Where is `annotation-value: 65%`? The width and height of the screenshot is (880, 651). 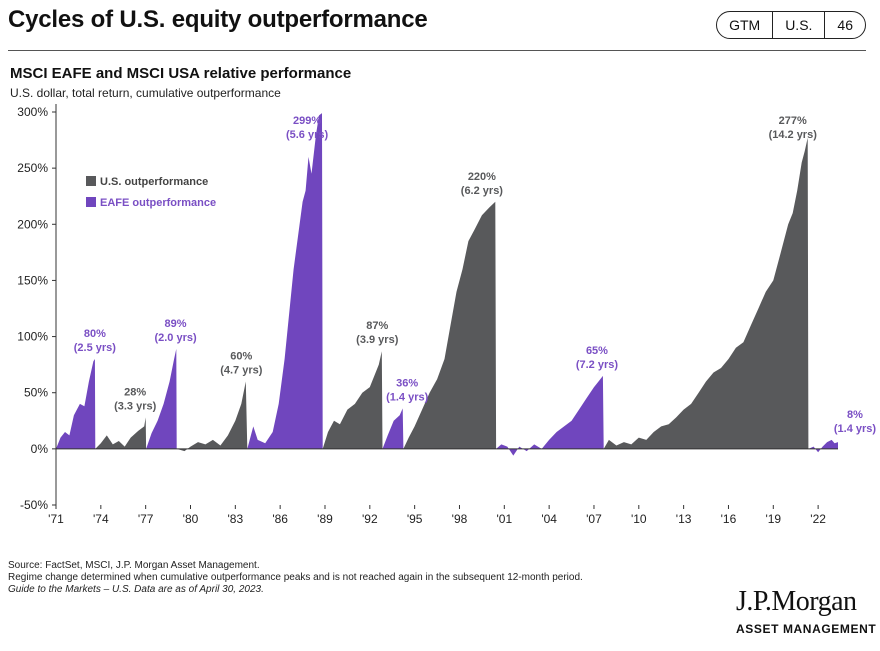 annotation-value: 65% is located at coordinates (597, 351).